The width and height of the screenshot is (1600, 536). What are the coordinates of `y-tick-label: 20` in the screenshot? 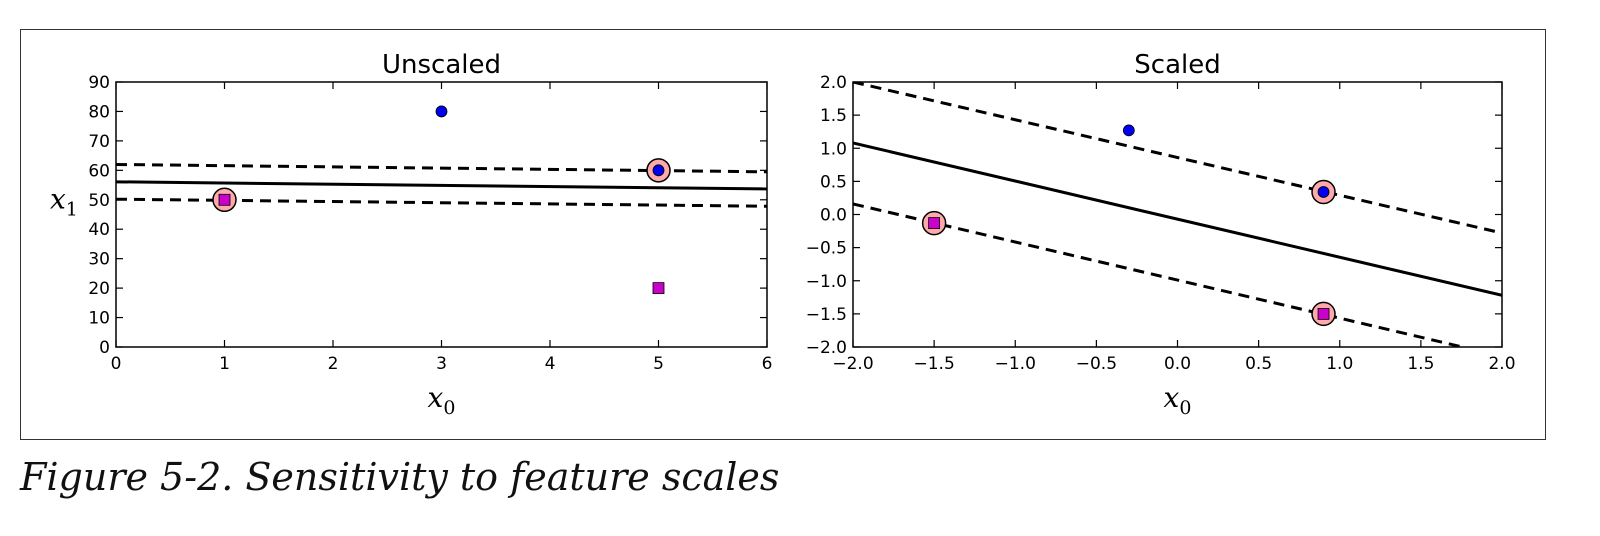 It's located at (99, 289).